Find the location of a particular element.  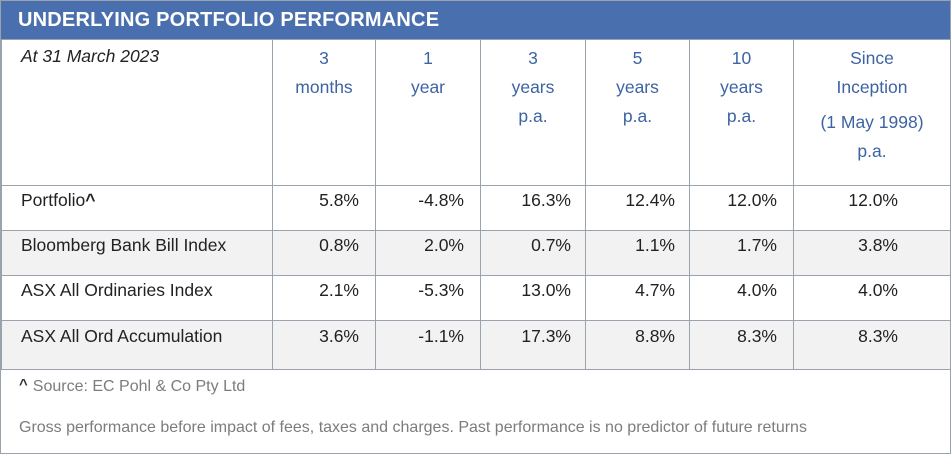

table-cell: 1.7% is located at coordinates (741, 253).